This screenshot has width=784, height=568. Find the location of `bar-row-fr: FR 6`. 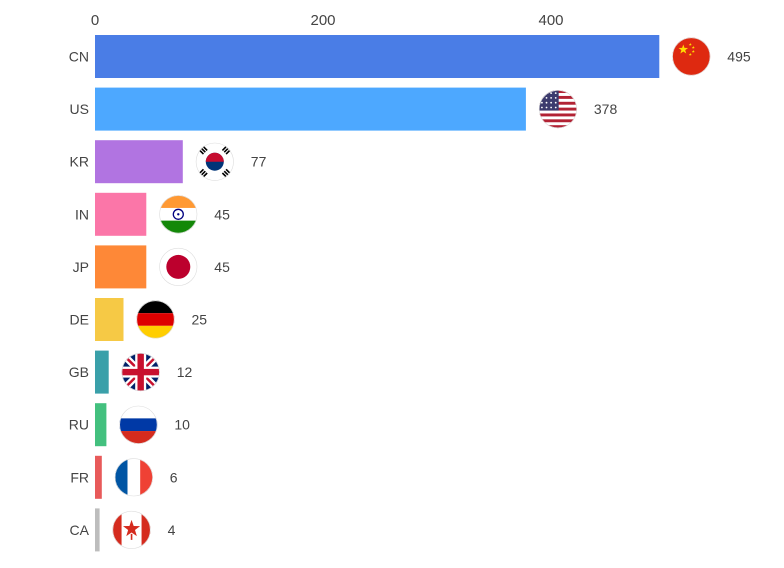

bar-row-fr: FR 6 is located at coordinates (124, 477).